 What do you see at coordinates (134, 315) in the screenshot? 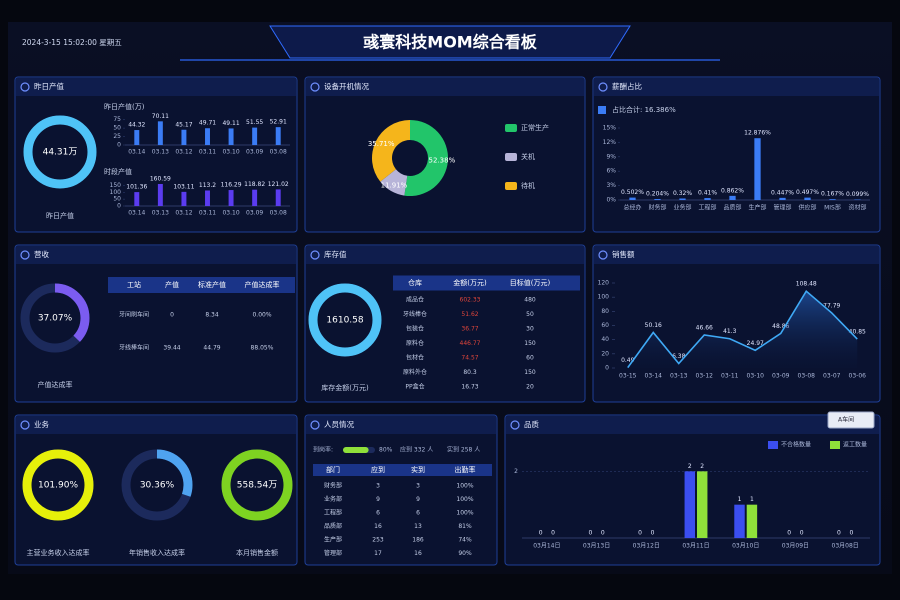
I see `table-cell: 牙间刷车间` at bounding box center [134, 315].